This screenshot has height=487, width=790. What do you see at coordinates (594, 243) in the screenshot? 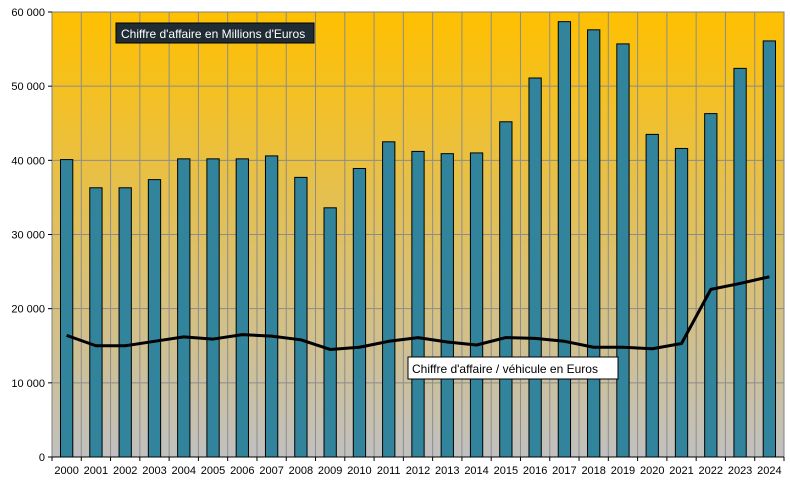
I see `bar-2018` at bounding box center [594, 243].